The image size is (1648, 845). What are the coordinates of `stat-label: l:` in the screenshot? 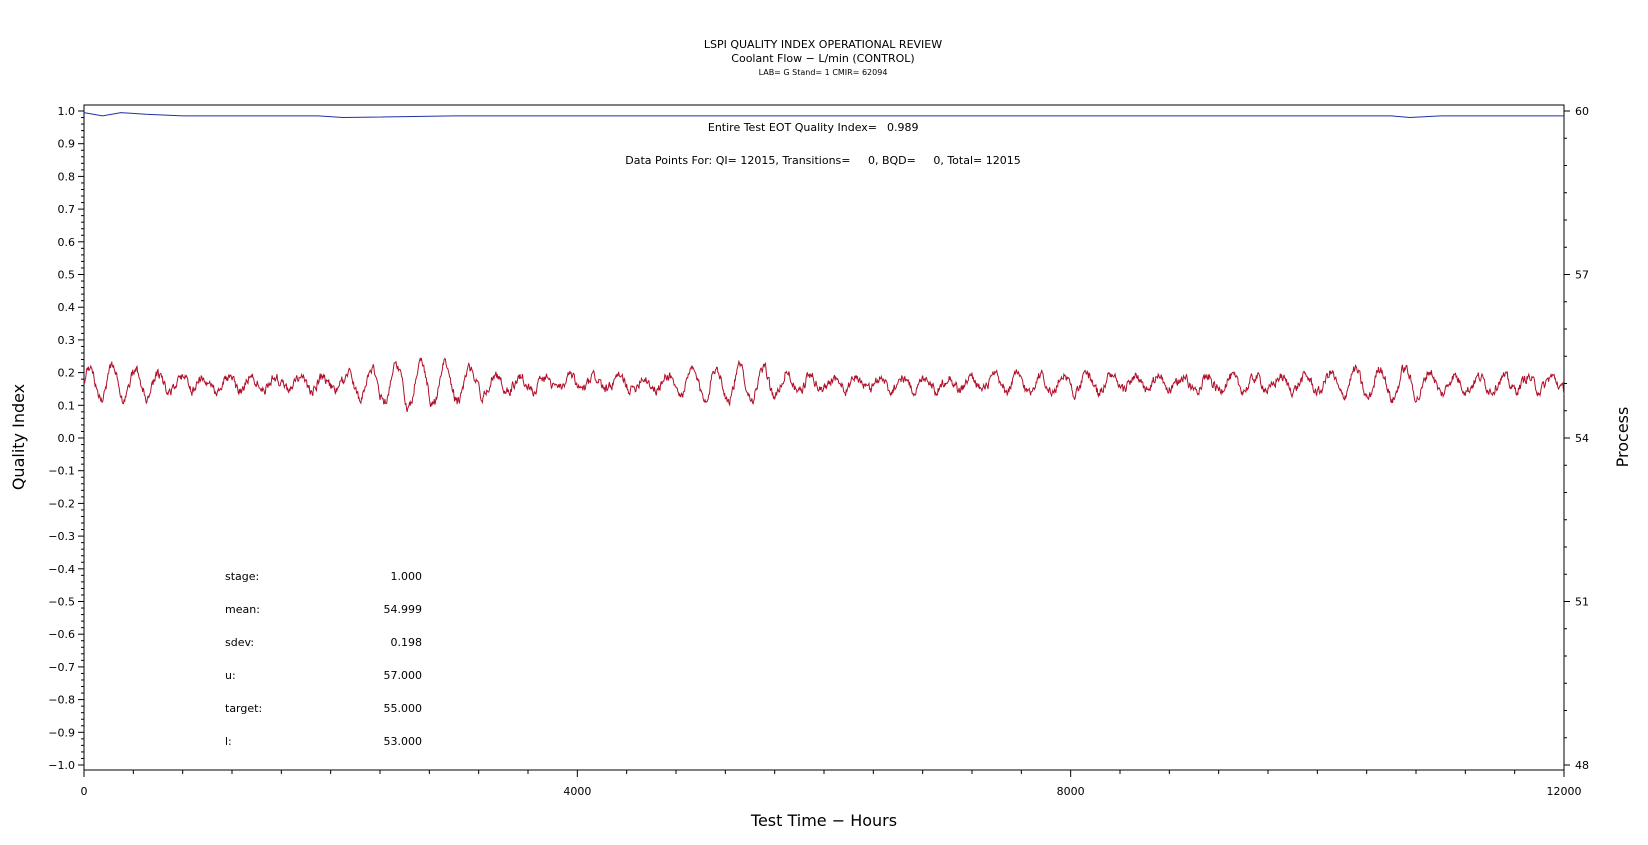 It's located at (228, 741).